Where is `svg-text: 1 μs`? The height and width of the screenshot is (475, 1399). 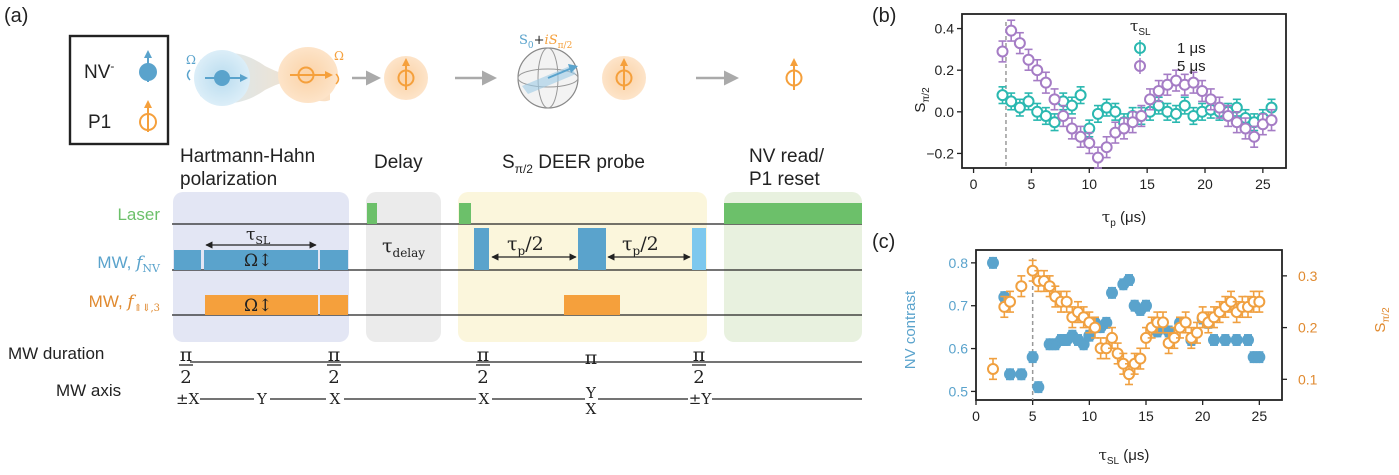 svg-text: 1 μs is located at coordinates (1191, 48).